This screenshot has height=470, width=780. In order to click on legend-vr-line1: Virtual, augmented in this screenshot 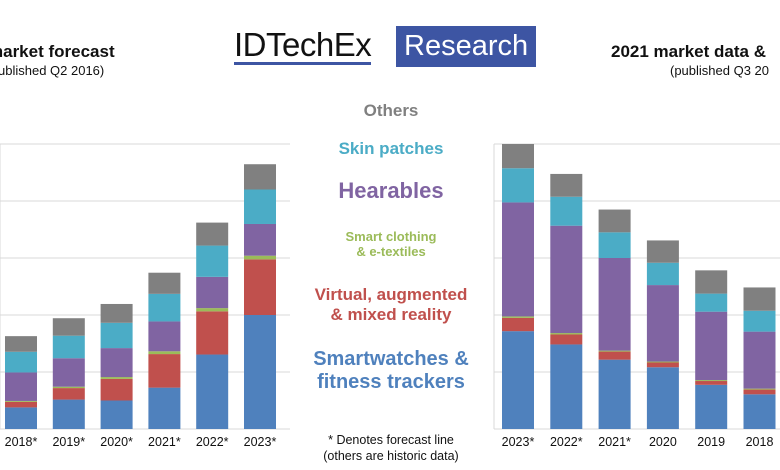, I will do `click(391, 295)`.